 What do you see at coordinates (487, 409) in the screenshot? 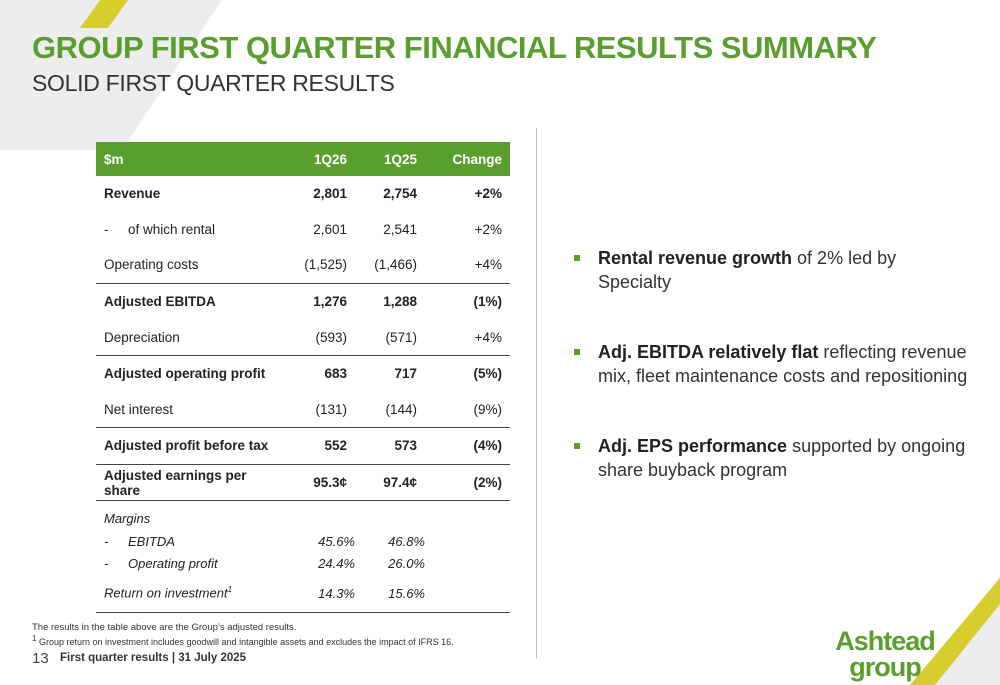
I see `row-change: (9%)` at bounding box center [487, 409].